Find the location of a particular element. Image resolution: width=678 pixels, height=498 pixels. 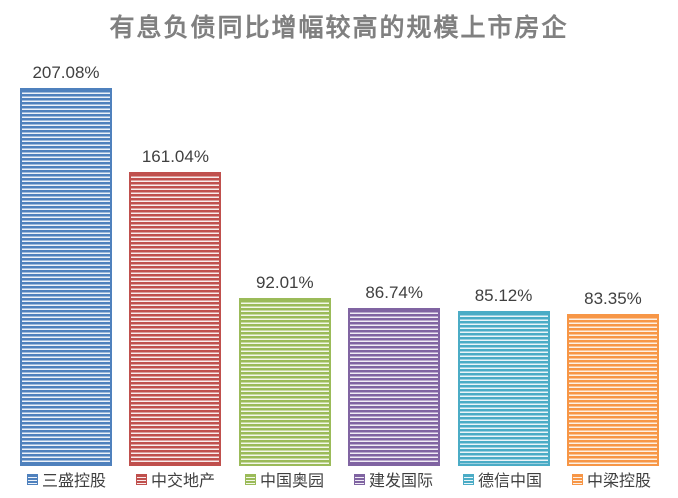

chart-title: 有息负债同比增幅较高的规模上市房企 is located at coordinates (339, 28).